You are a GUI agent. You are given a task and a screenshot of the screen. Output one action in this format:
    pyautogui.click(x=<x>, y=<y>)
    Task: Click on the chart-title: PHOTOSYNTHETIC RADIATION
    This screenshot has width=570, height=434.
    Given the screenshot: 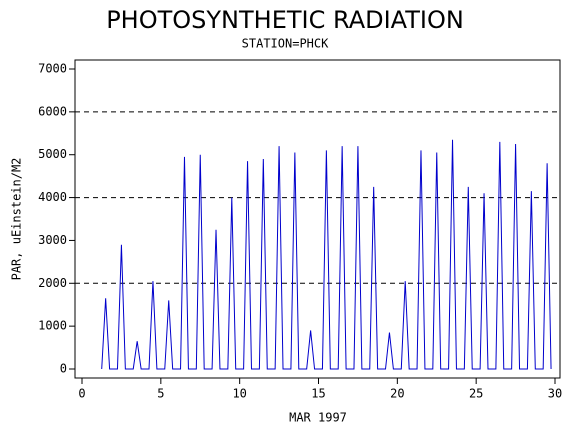 What is the action you would take?
    pyautogui.click(x=285, y=20)
    